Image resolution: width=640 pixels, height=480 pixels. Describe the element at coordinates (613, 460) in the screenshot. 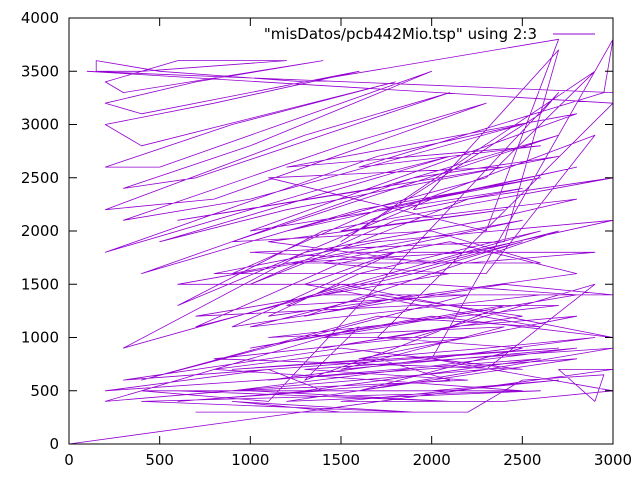

I see `x-tick-label: 3000` at that location.